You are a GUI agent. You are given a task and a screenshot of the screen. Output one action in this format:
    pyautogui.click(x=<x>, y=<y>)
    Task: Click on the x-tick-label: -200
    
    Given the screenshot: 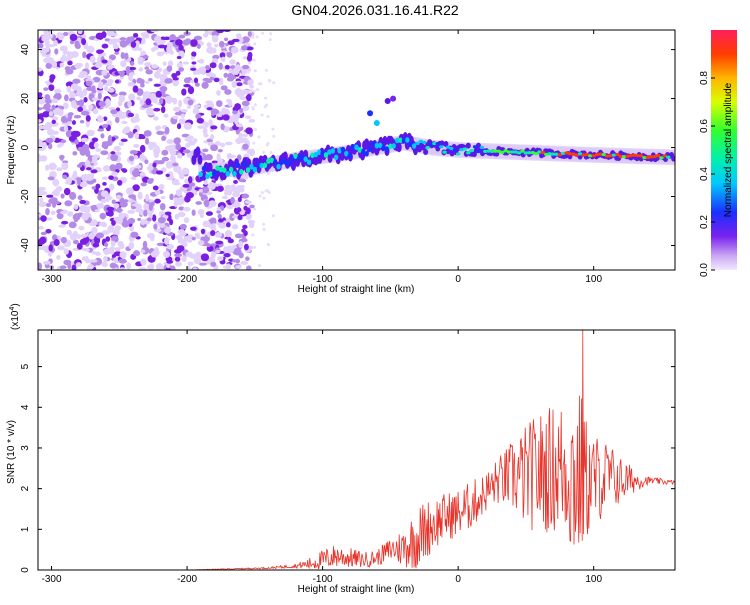 What is the action you would take?
    pyautogui.click(x=187, y=579)
    